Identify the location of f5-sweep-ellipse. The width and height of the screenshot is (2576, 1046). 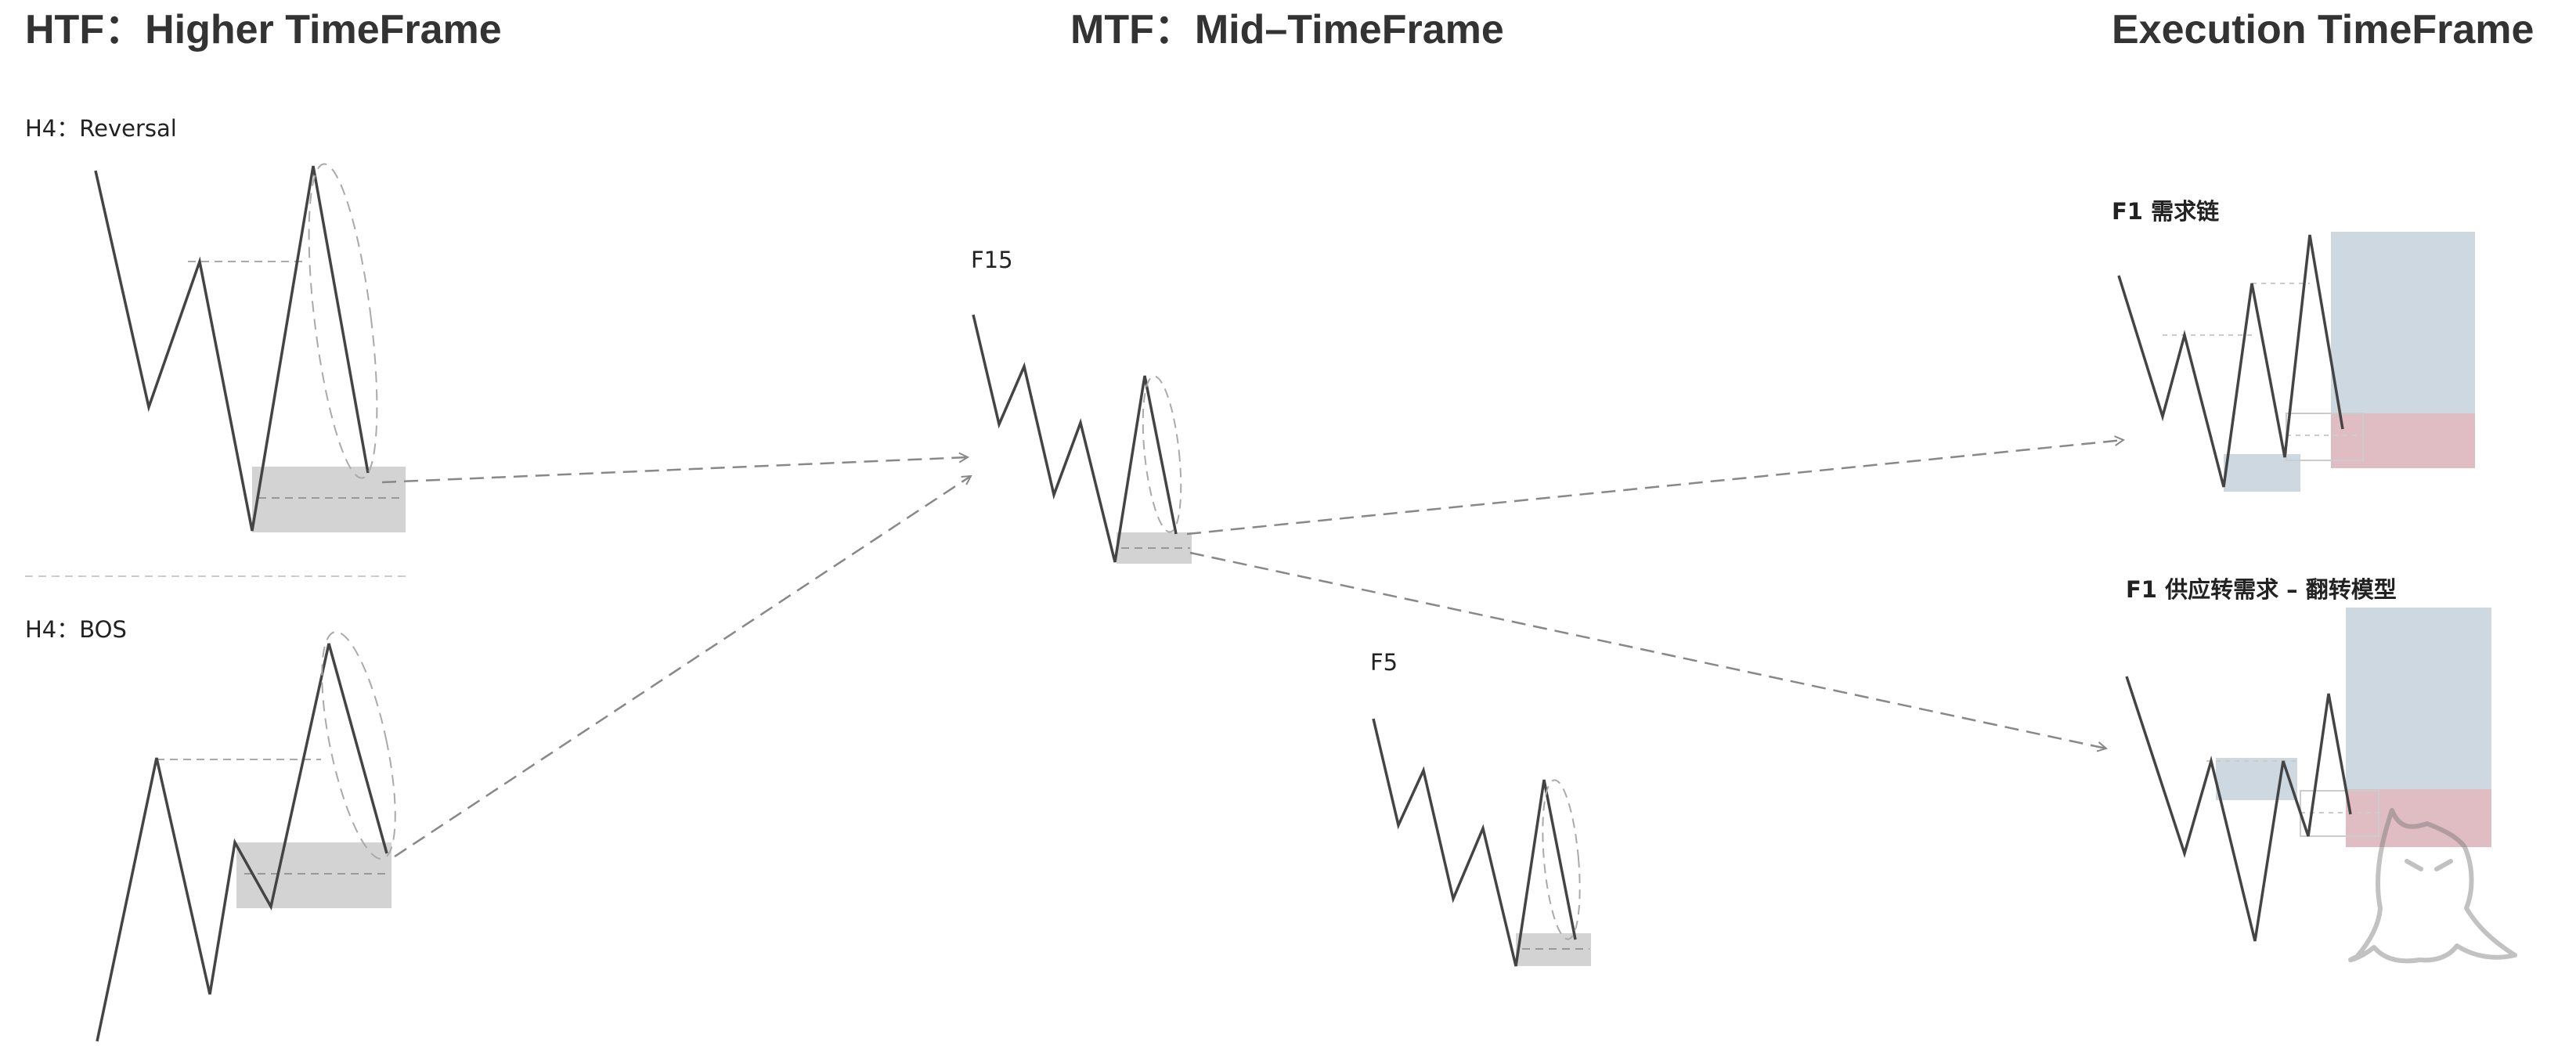
(1561, 859).